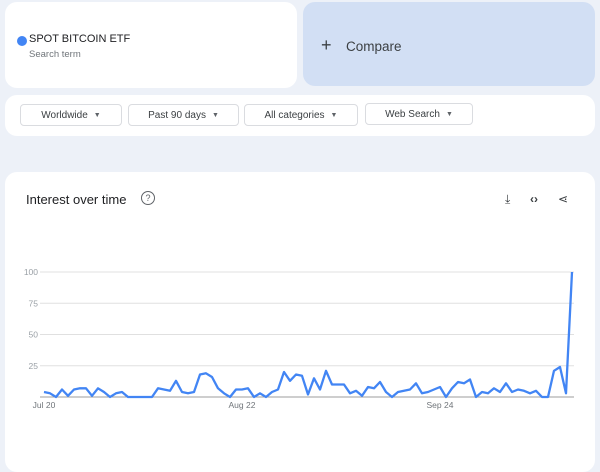 The height and width of the screenshot is (472, 600). Describe the element at coordinates (440, 405) in the screenshot. I see `x-tick-label: Sep 24` at that location.